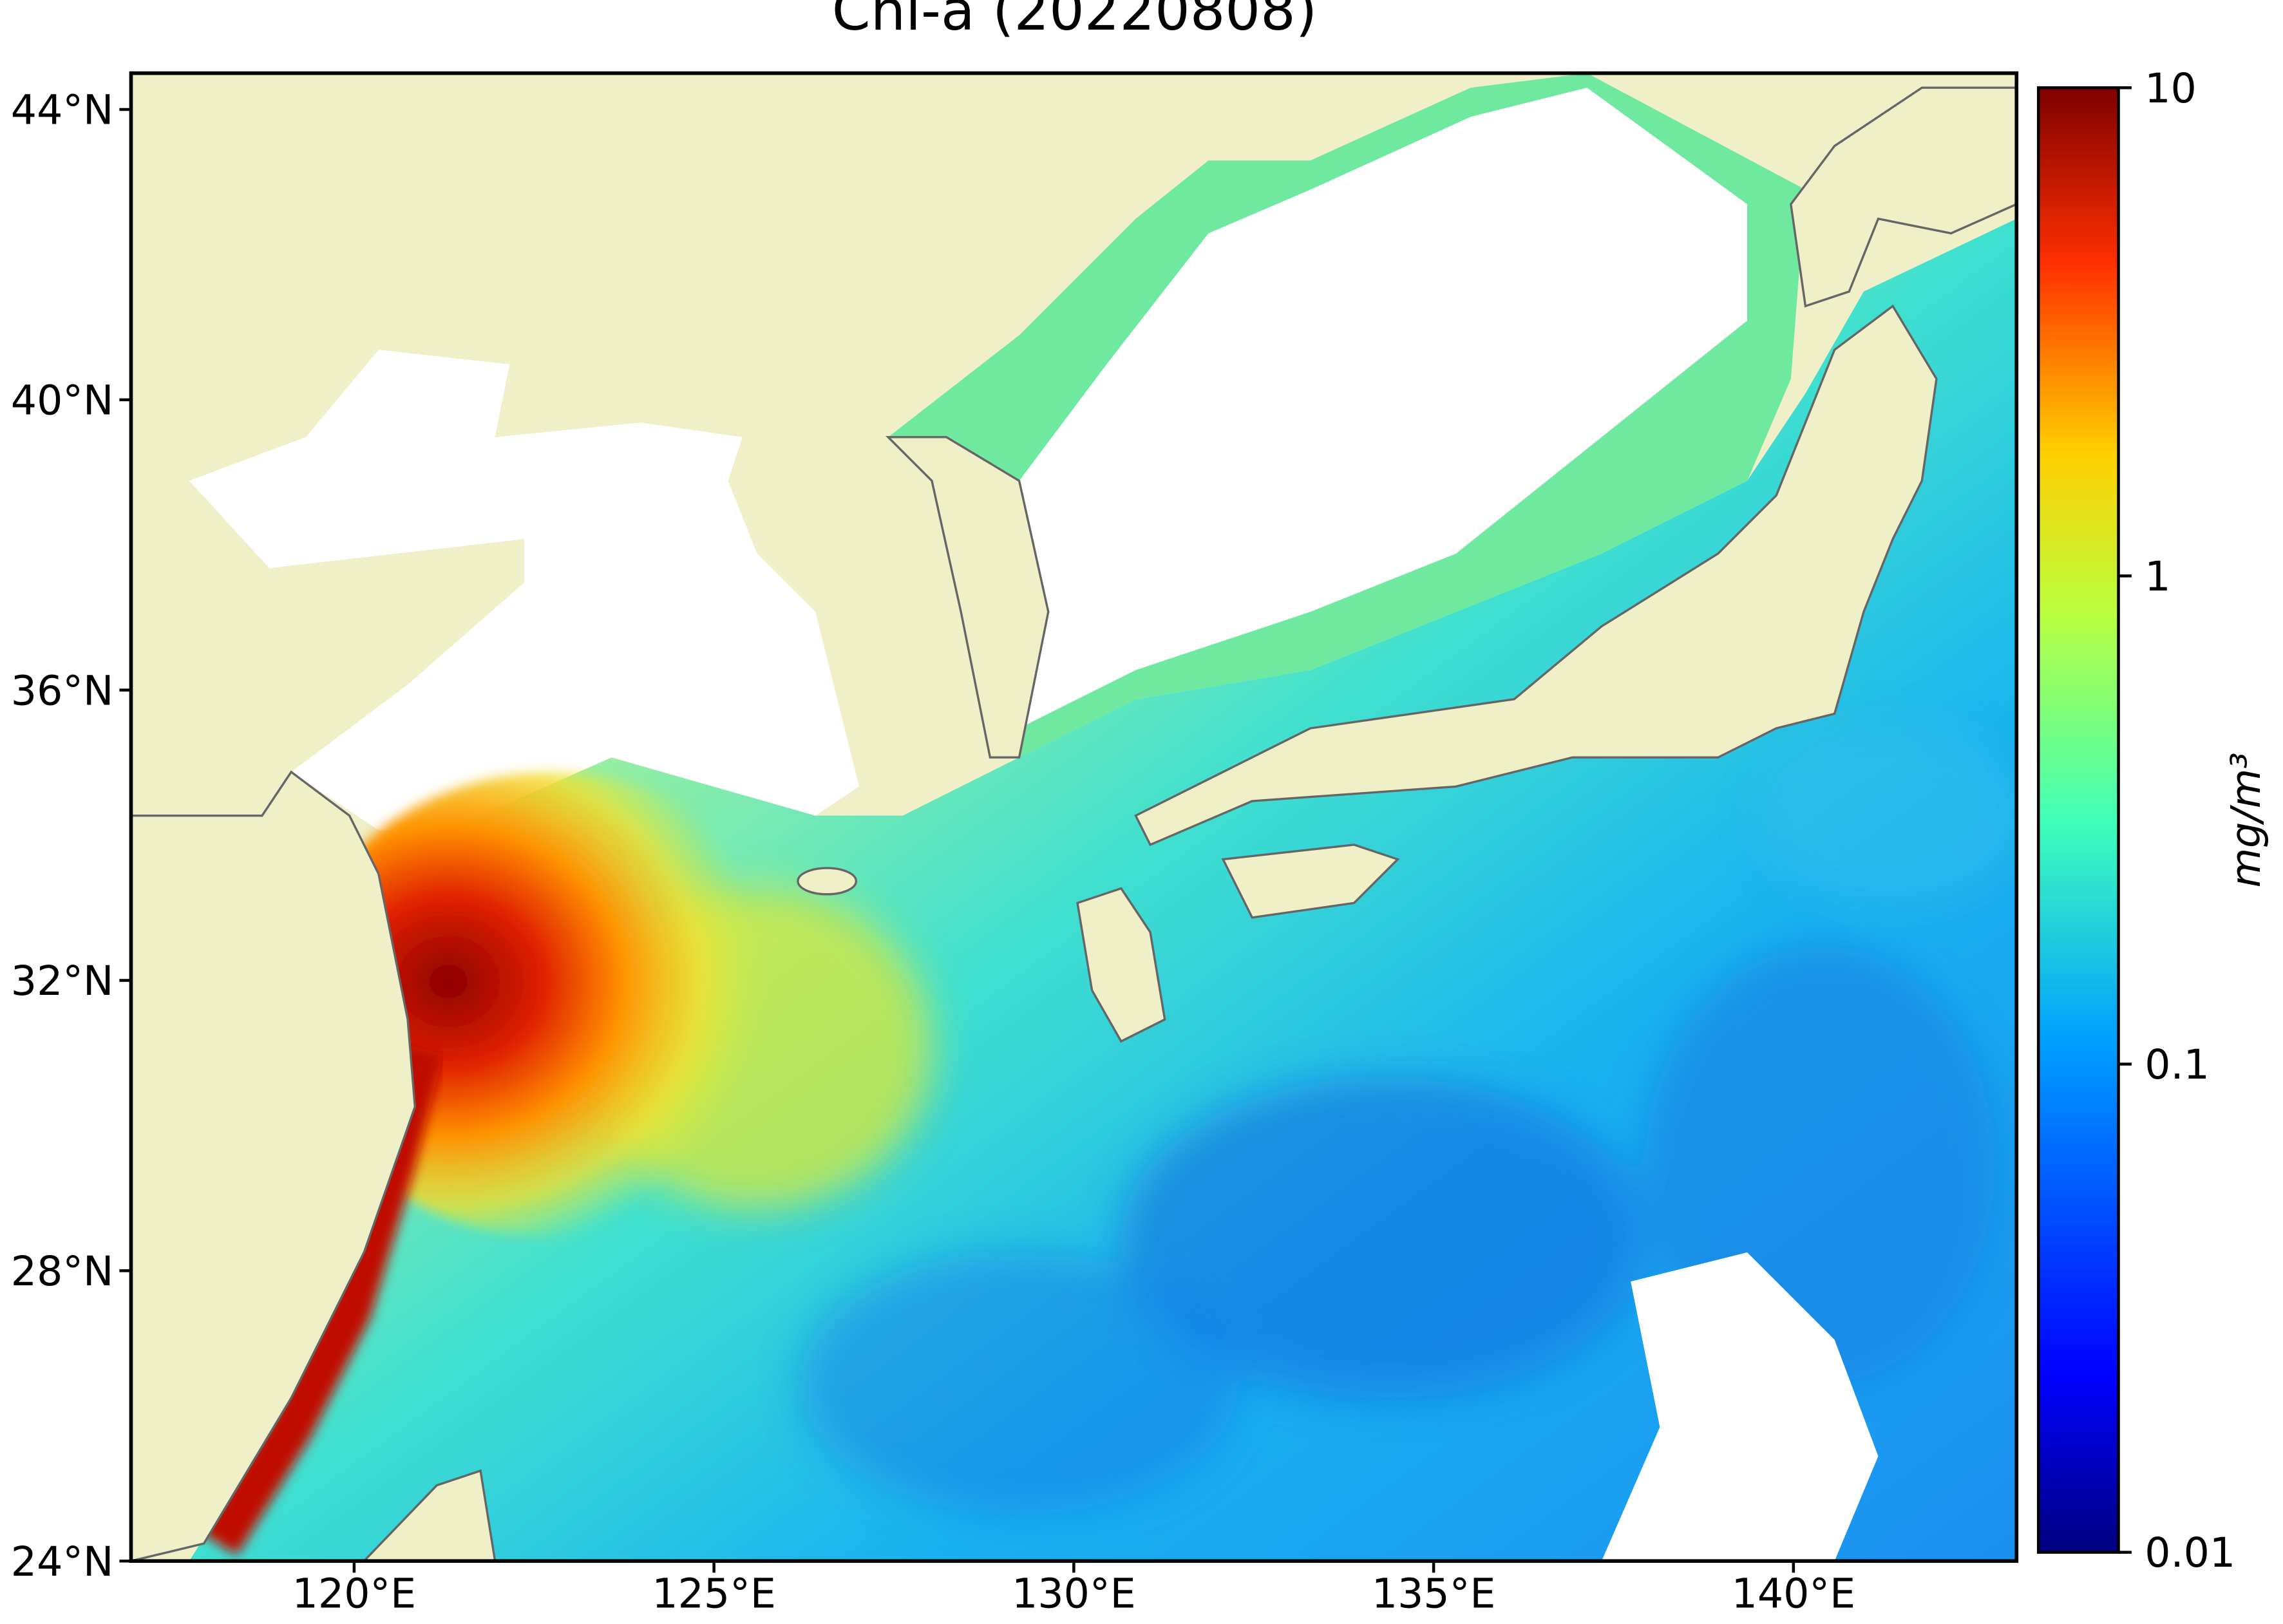  What do you see at coordinates (62, 1561) in the screenshot?
I see `y-tick-label: 24°N` at bounding box center [62, 1561].